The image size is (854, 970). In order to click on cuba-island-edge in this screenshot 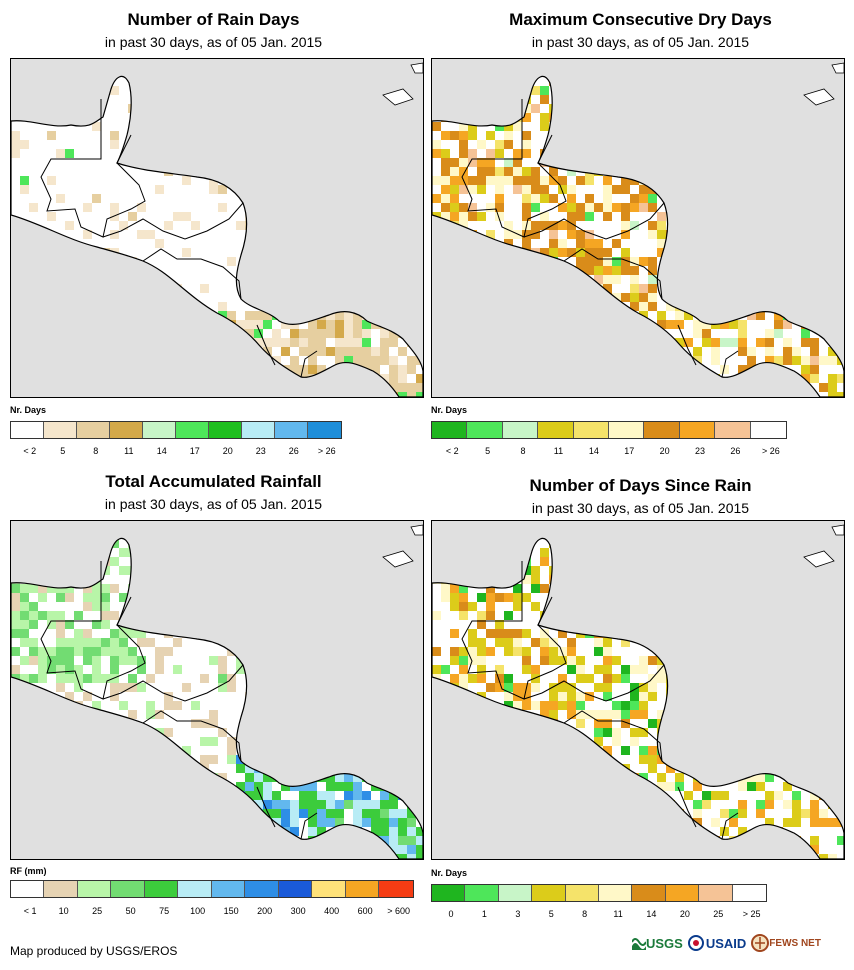, I will do `click(837, 68)`.